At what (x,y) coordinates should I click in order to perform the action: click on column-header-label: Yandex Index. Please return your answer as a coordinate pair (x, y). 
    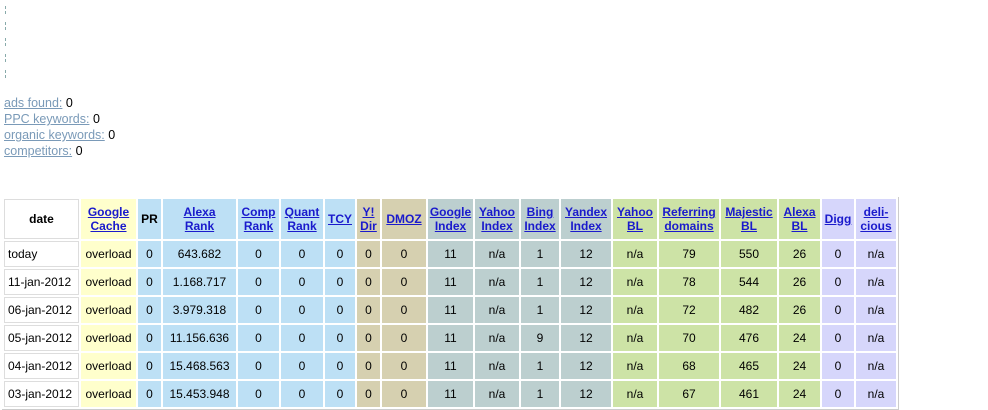
    Looking at the image, I should click on (586, 219).